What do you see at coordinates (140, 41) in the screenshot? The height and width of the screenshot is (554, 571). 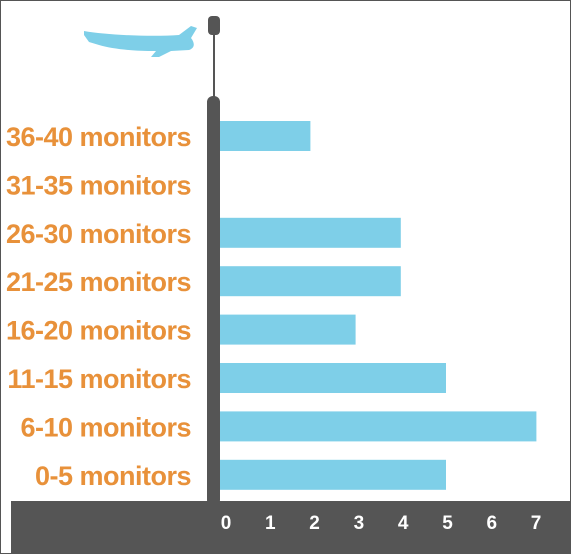 I see `airplane-icon` at bounding box center [140, 41].